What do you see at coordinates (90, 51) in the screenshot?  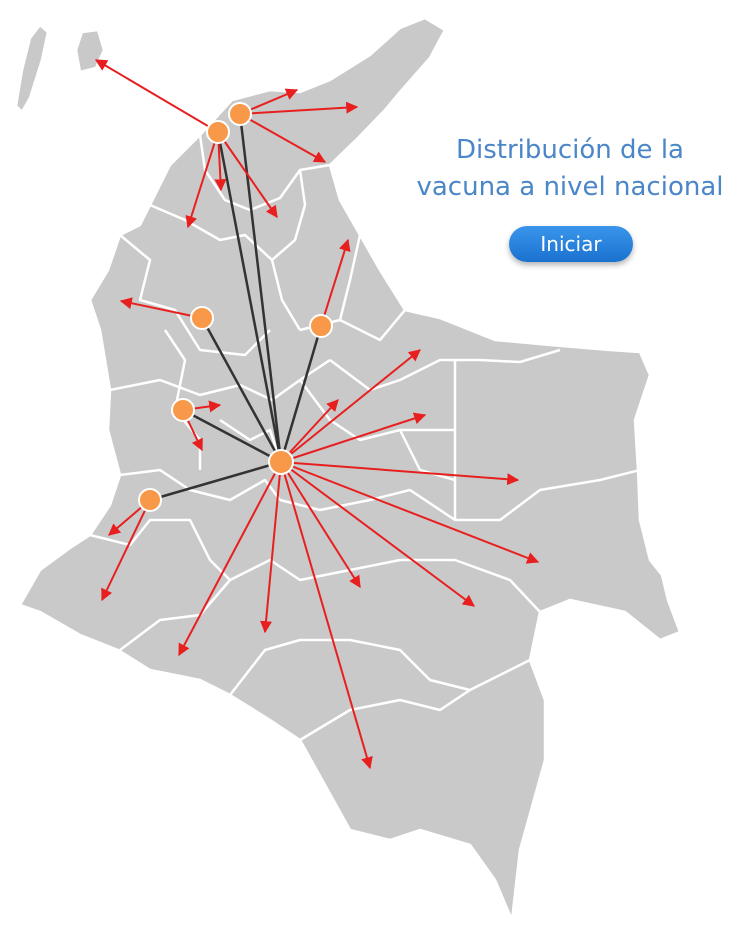 I see `island-providencia` at bounding box center [90, 51].